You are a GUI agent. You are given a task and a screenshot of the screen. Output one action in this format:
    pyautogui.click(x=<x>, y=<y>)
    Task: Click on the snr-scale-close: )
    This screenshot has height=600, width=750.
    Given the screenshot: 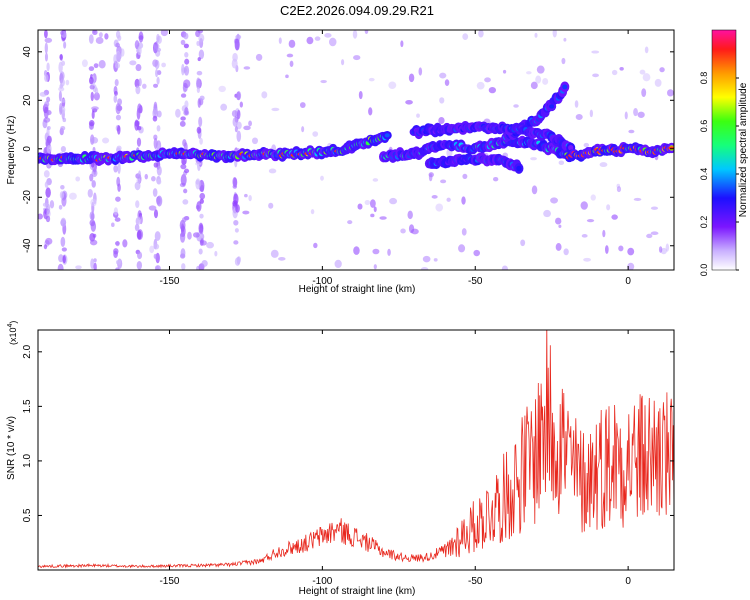 What is the action you would take?
    pyautogui.click(x=13, y=322)
    